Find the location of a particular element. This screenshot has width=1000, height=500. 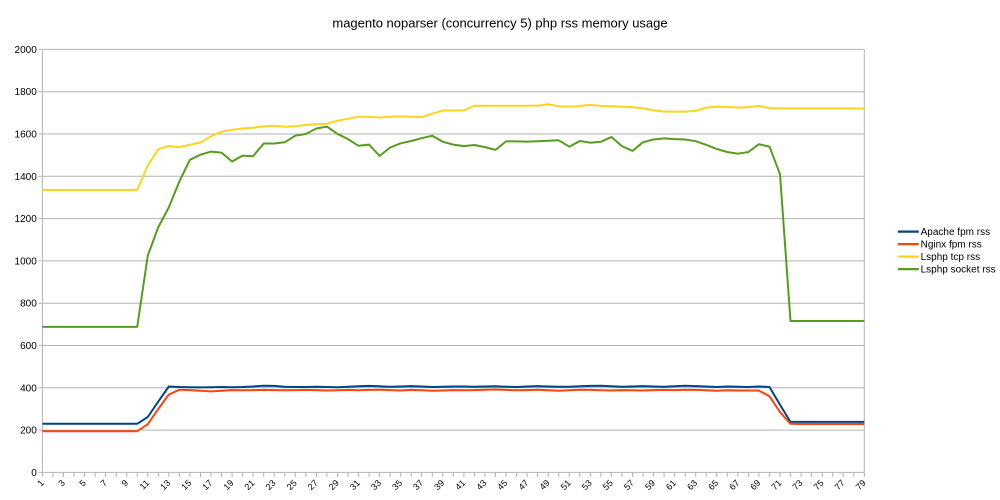

svg-text: 800 is located at coordinates (28, 304).